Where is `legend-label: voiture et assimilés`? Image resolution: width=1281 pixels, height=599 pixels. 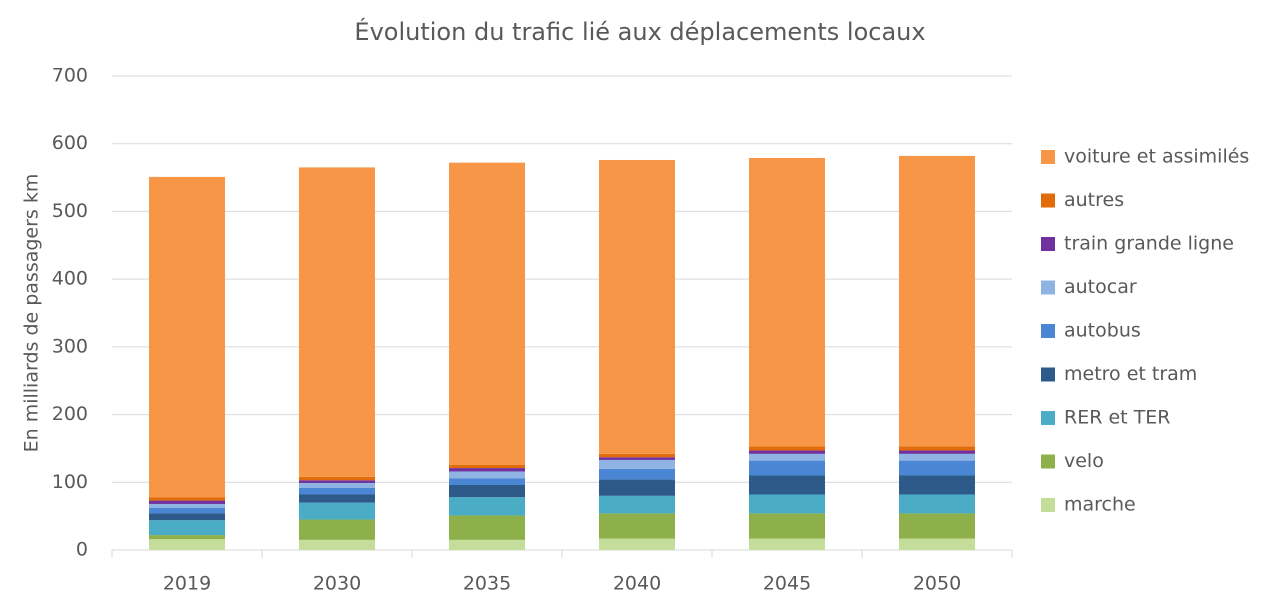 legend-label: voiture et assimilés is located at coordinates (1156, 157).